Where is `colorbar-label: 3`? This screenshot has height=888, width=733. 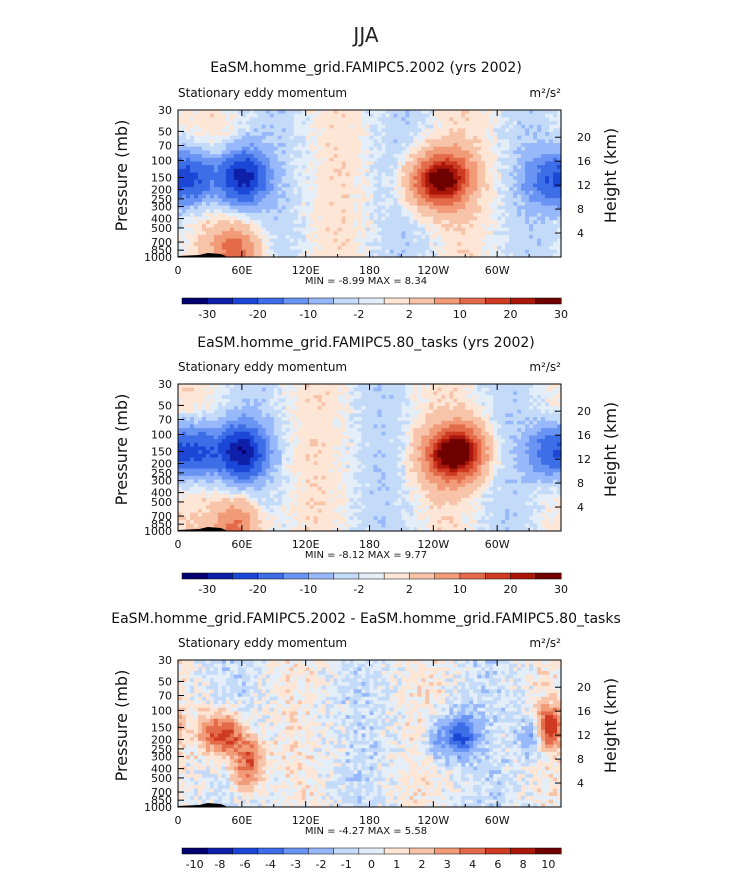 colorbar-label: 3 is located at coordinates (447, 864).